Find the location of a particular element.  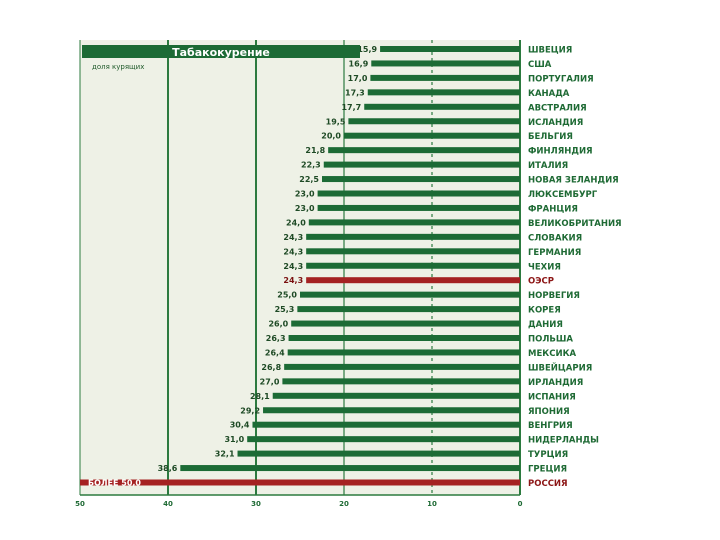

x-tick-label: 30 is located at coordinates (256, 504).